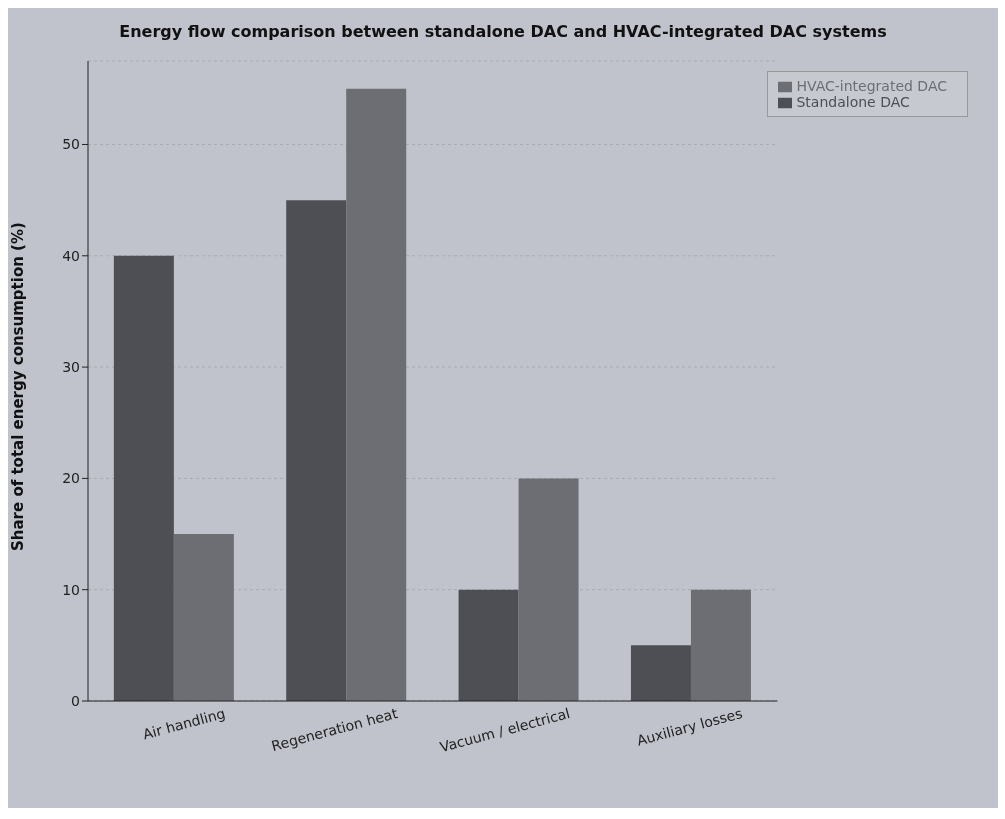 This screenshot has width=1005, height=819. What do you see at coordinates (184, 724) in the screenshot?
I see `x-tick-label: Air handling` at bounding box center [184, 724].